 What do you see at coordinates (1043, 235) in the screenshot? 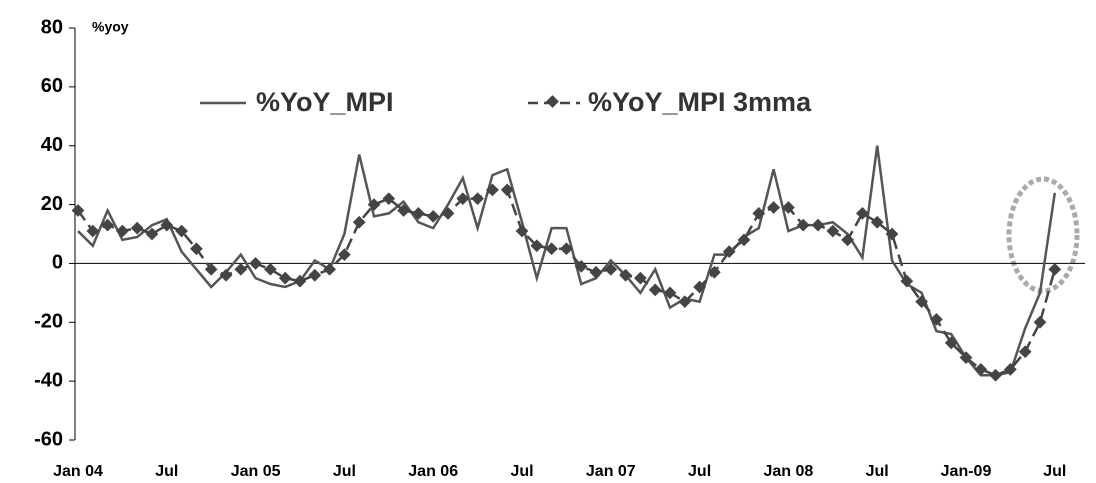
I see `highlight-ellipse` at bounding box center [1043, 235].